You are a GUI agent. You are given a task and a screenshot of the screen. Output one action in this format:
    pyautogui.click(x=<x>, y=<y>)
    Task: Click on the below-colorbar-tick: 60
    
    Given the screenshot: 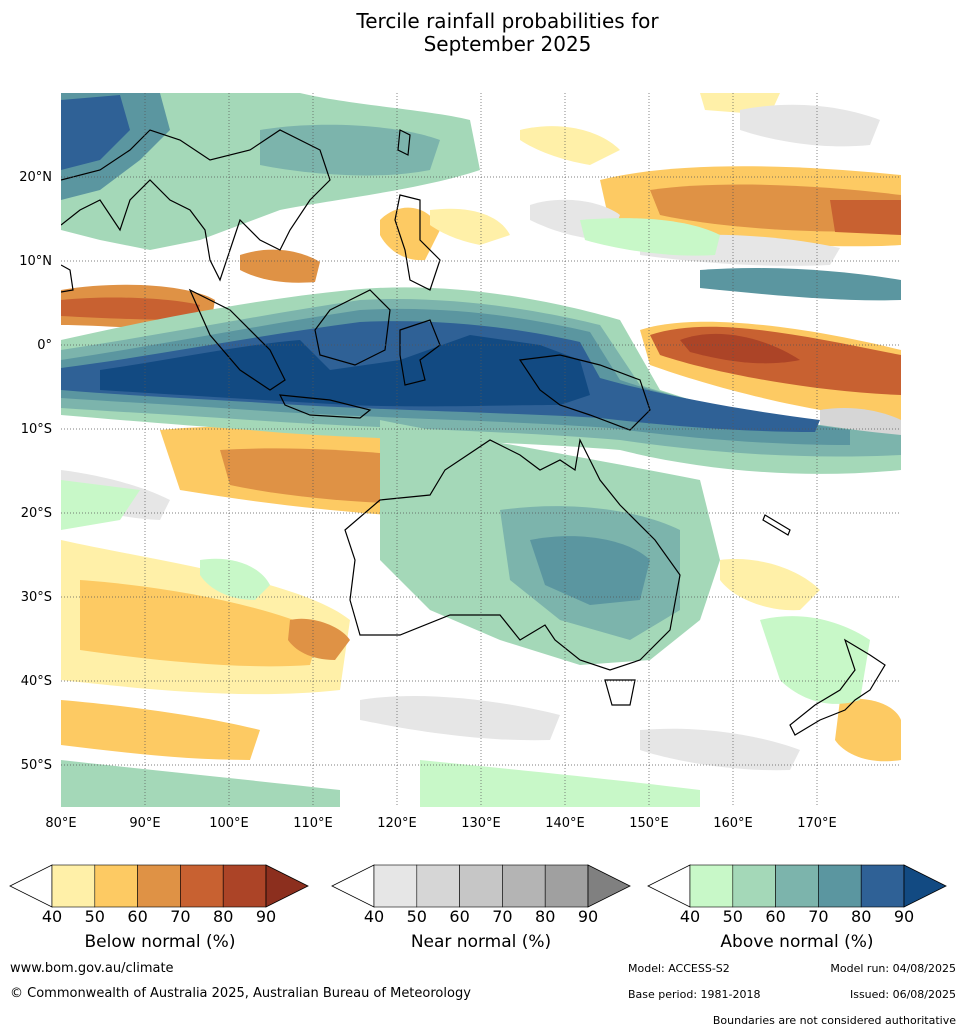 What is the action you would take?
    pyautogui.click(x=137, y=916)
    